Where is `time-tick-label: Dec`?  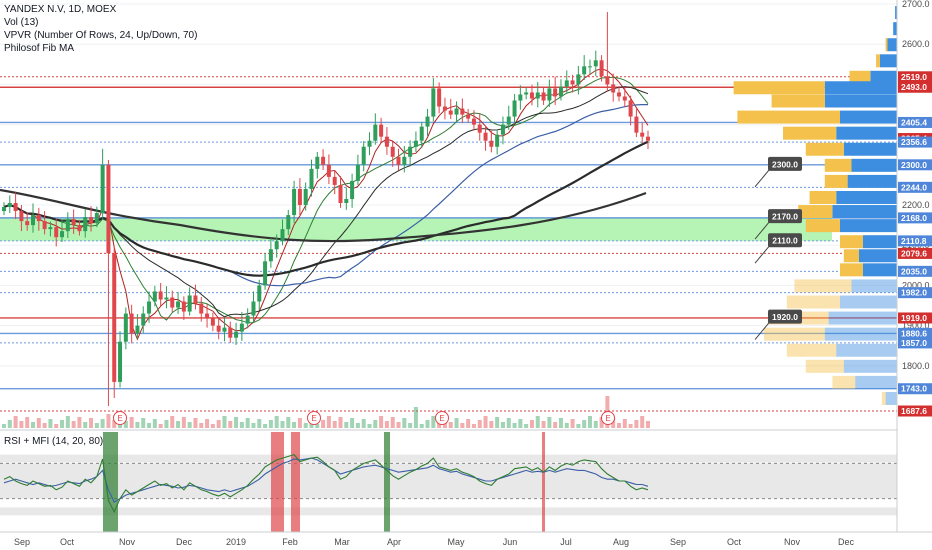
time-tick-label: Dec is located at coordinates (846, 542).